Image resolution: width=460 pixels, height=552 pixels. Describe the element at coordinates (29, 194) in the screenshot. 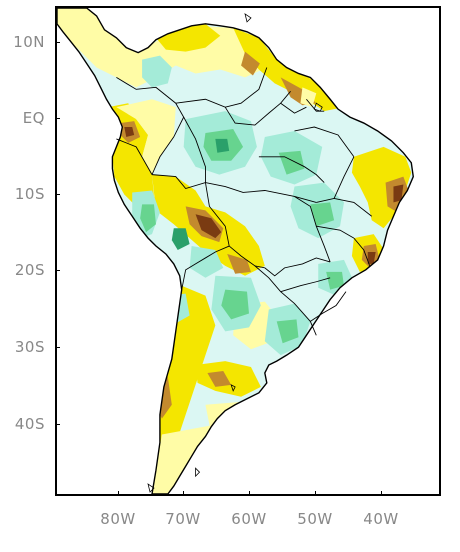

I see `lat-label-10s: 10S` at that location.